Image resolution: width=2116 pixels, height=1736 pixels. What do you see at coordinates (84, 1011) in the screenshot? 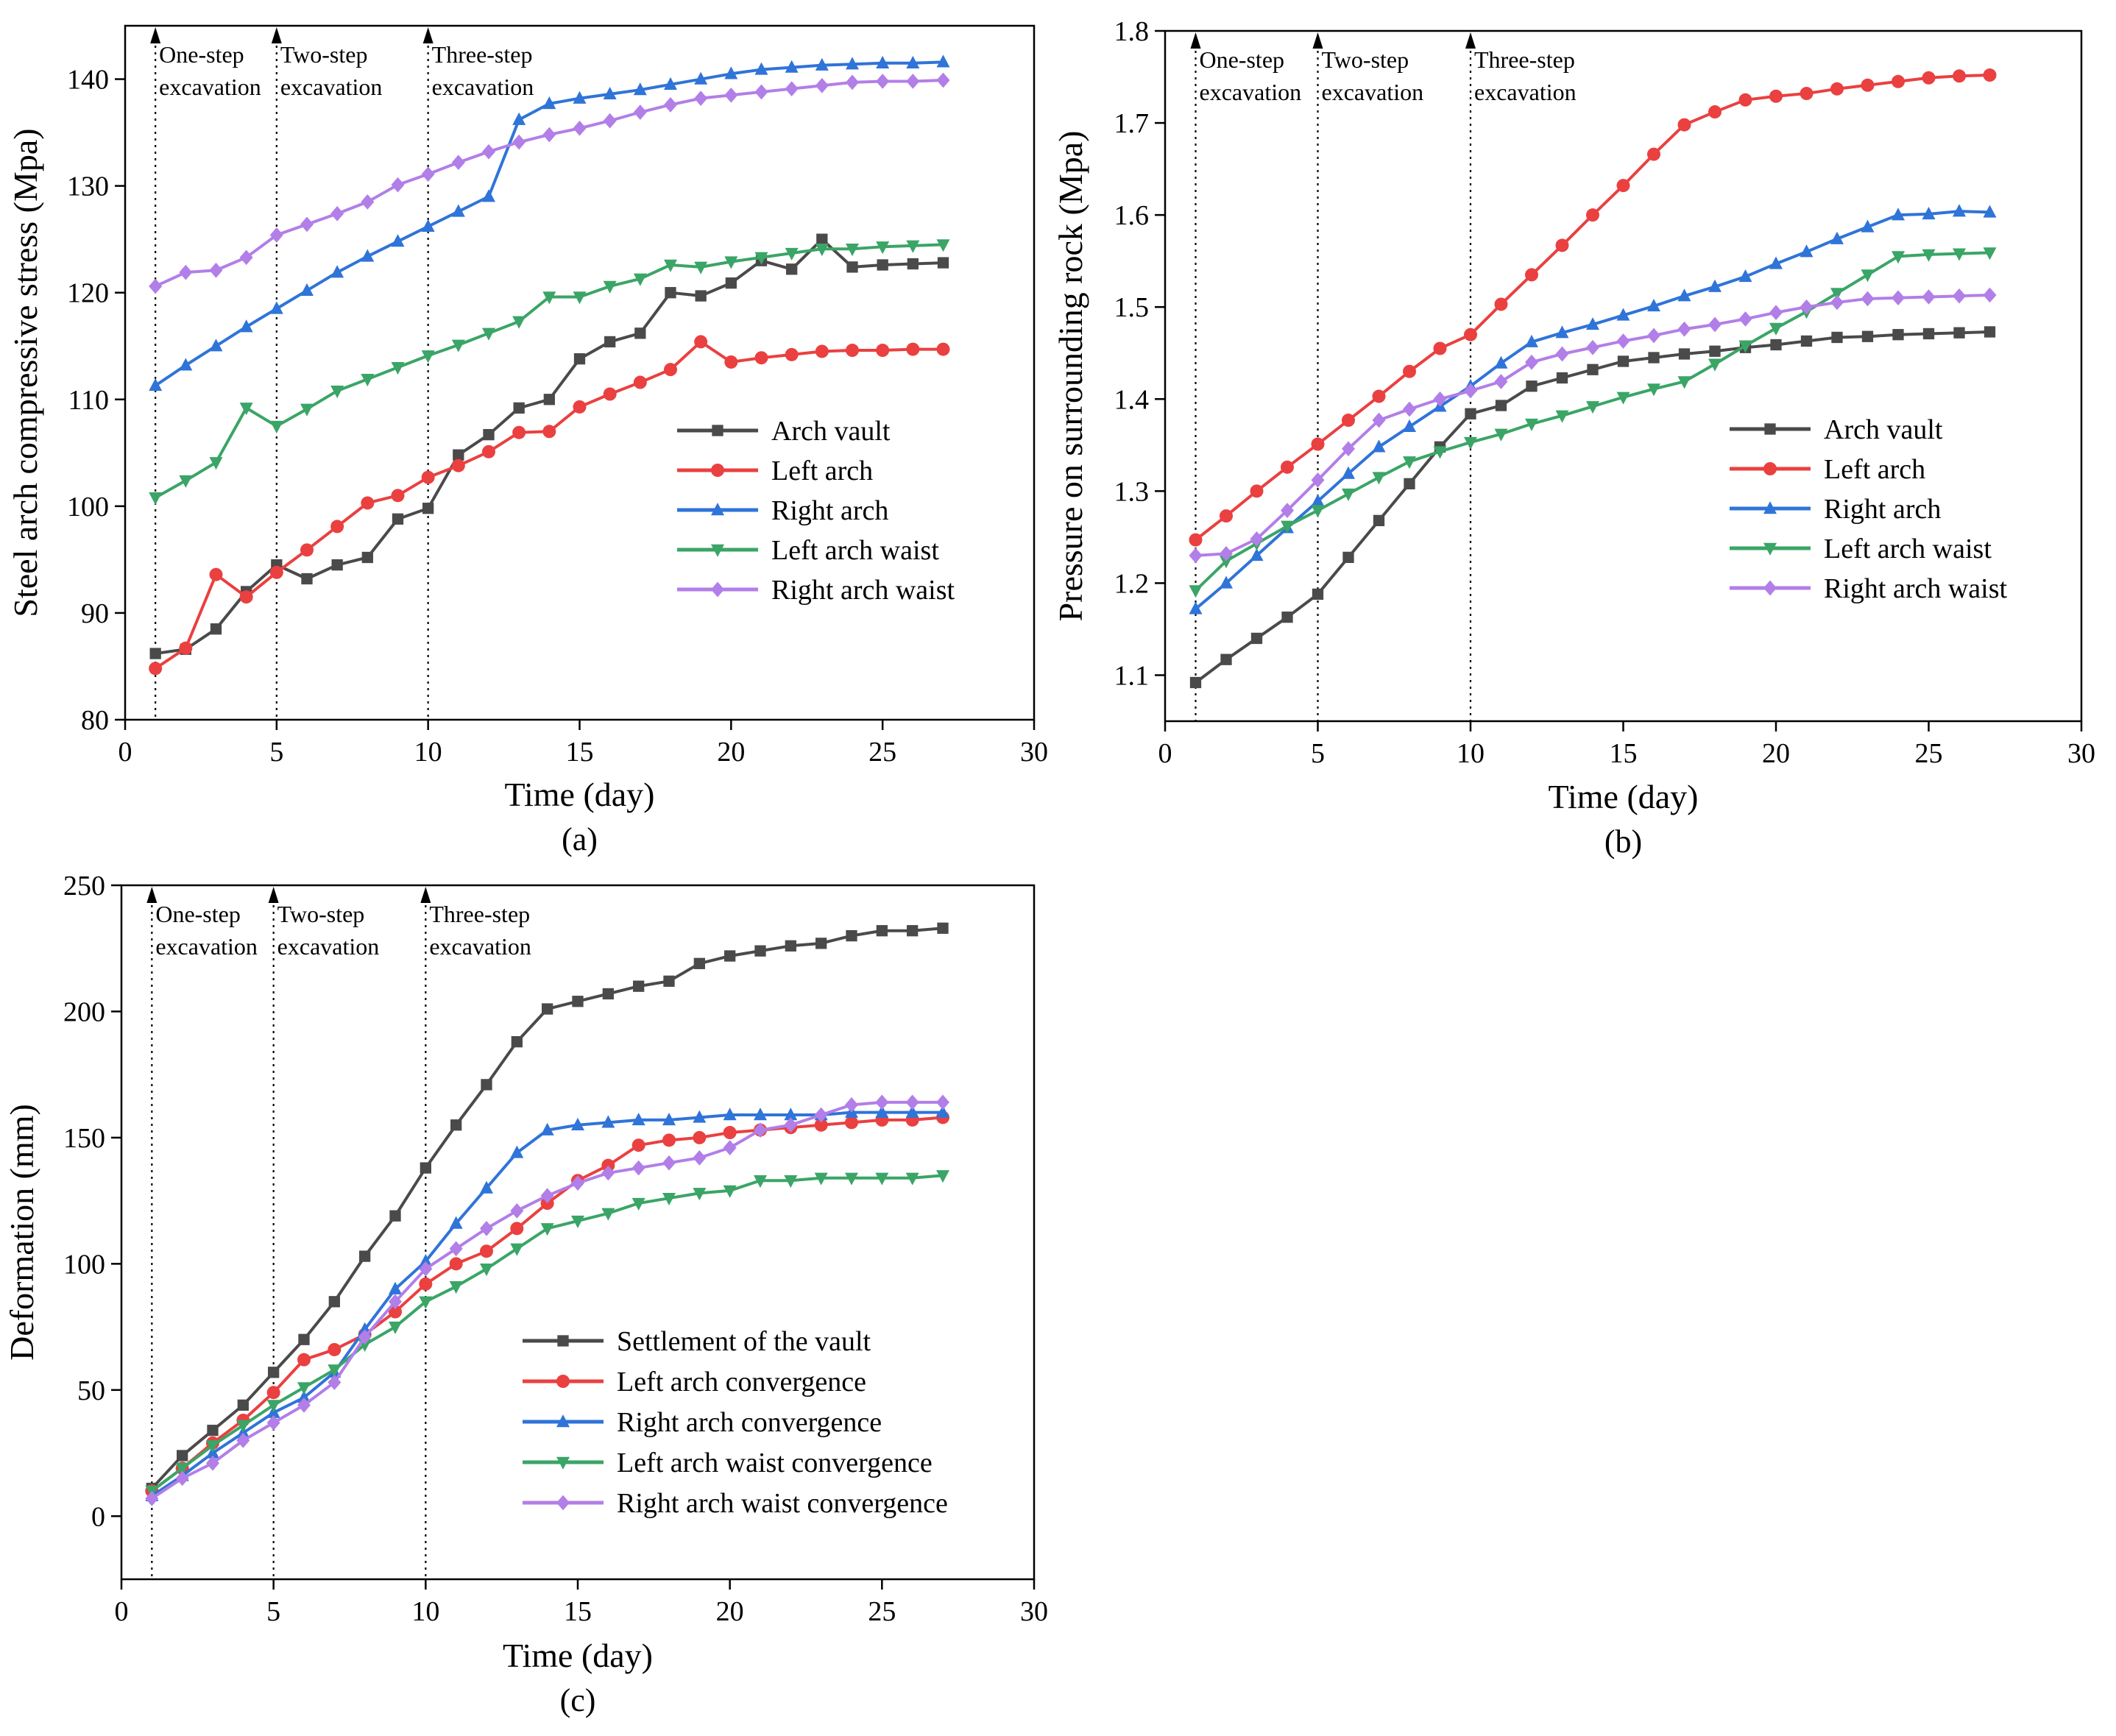
I see `y-tick-label: 200` at bounding box center [84, 1011].